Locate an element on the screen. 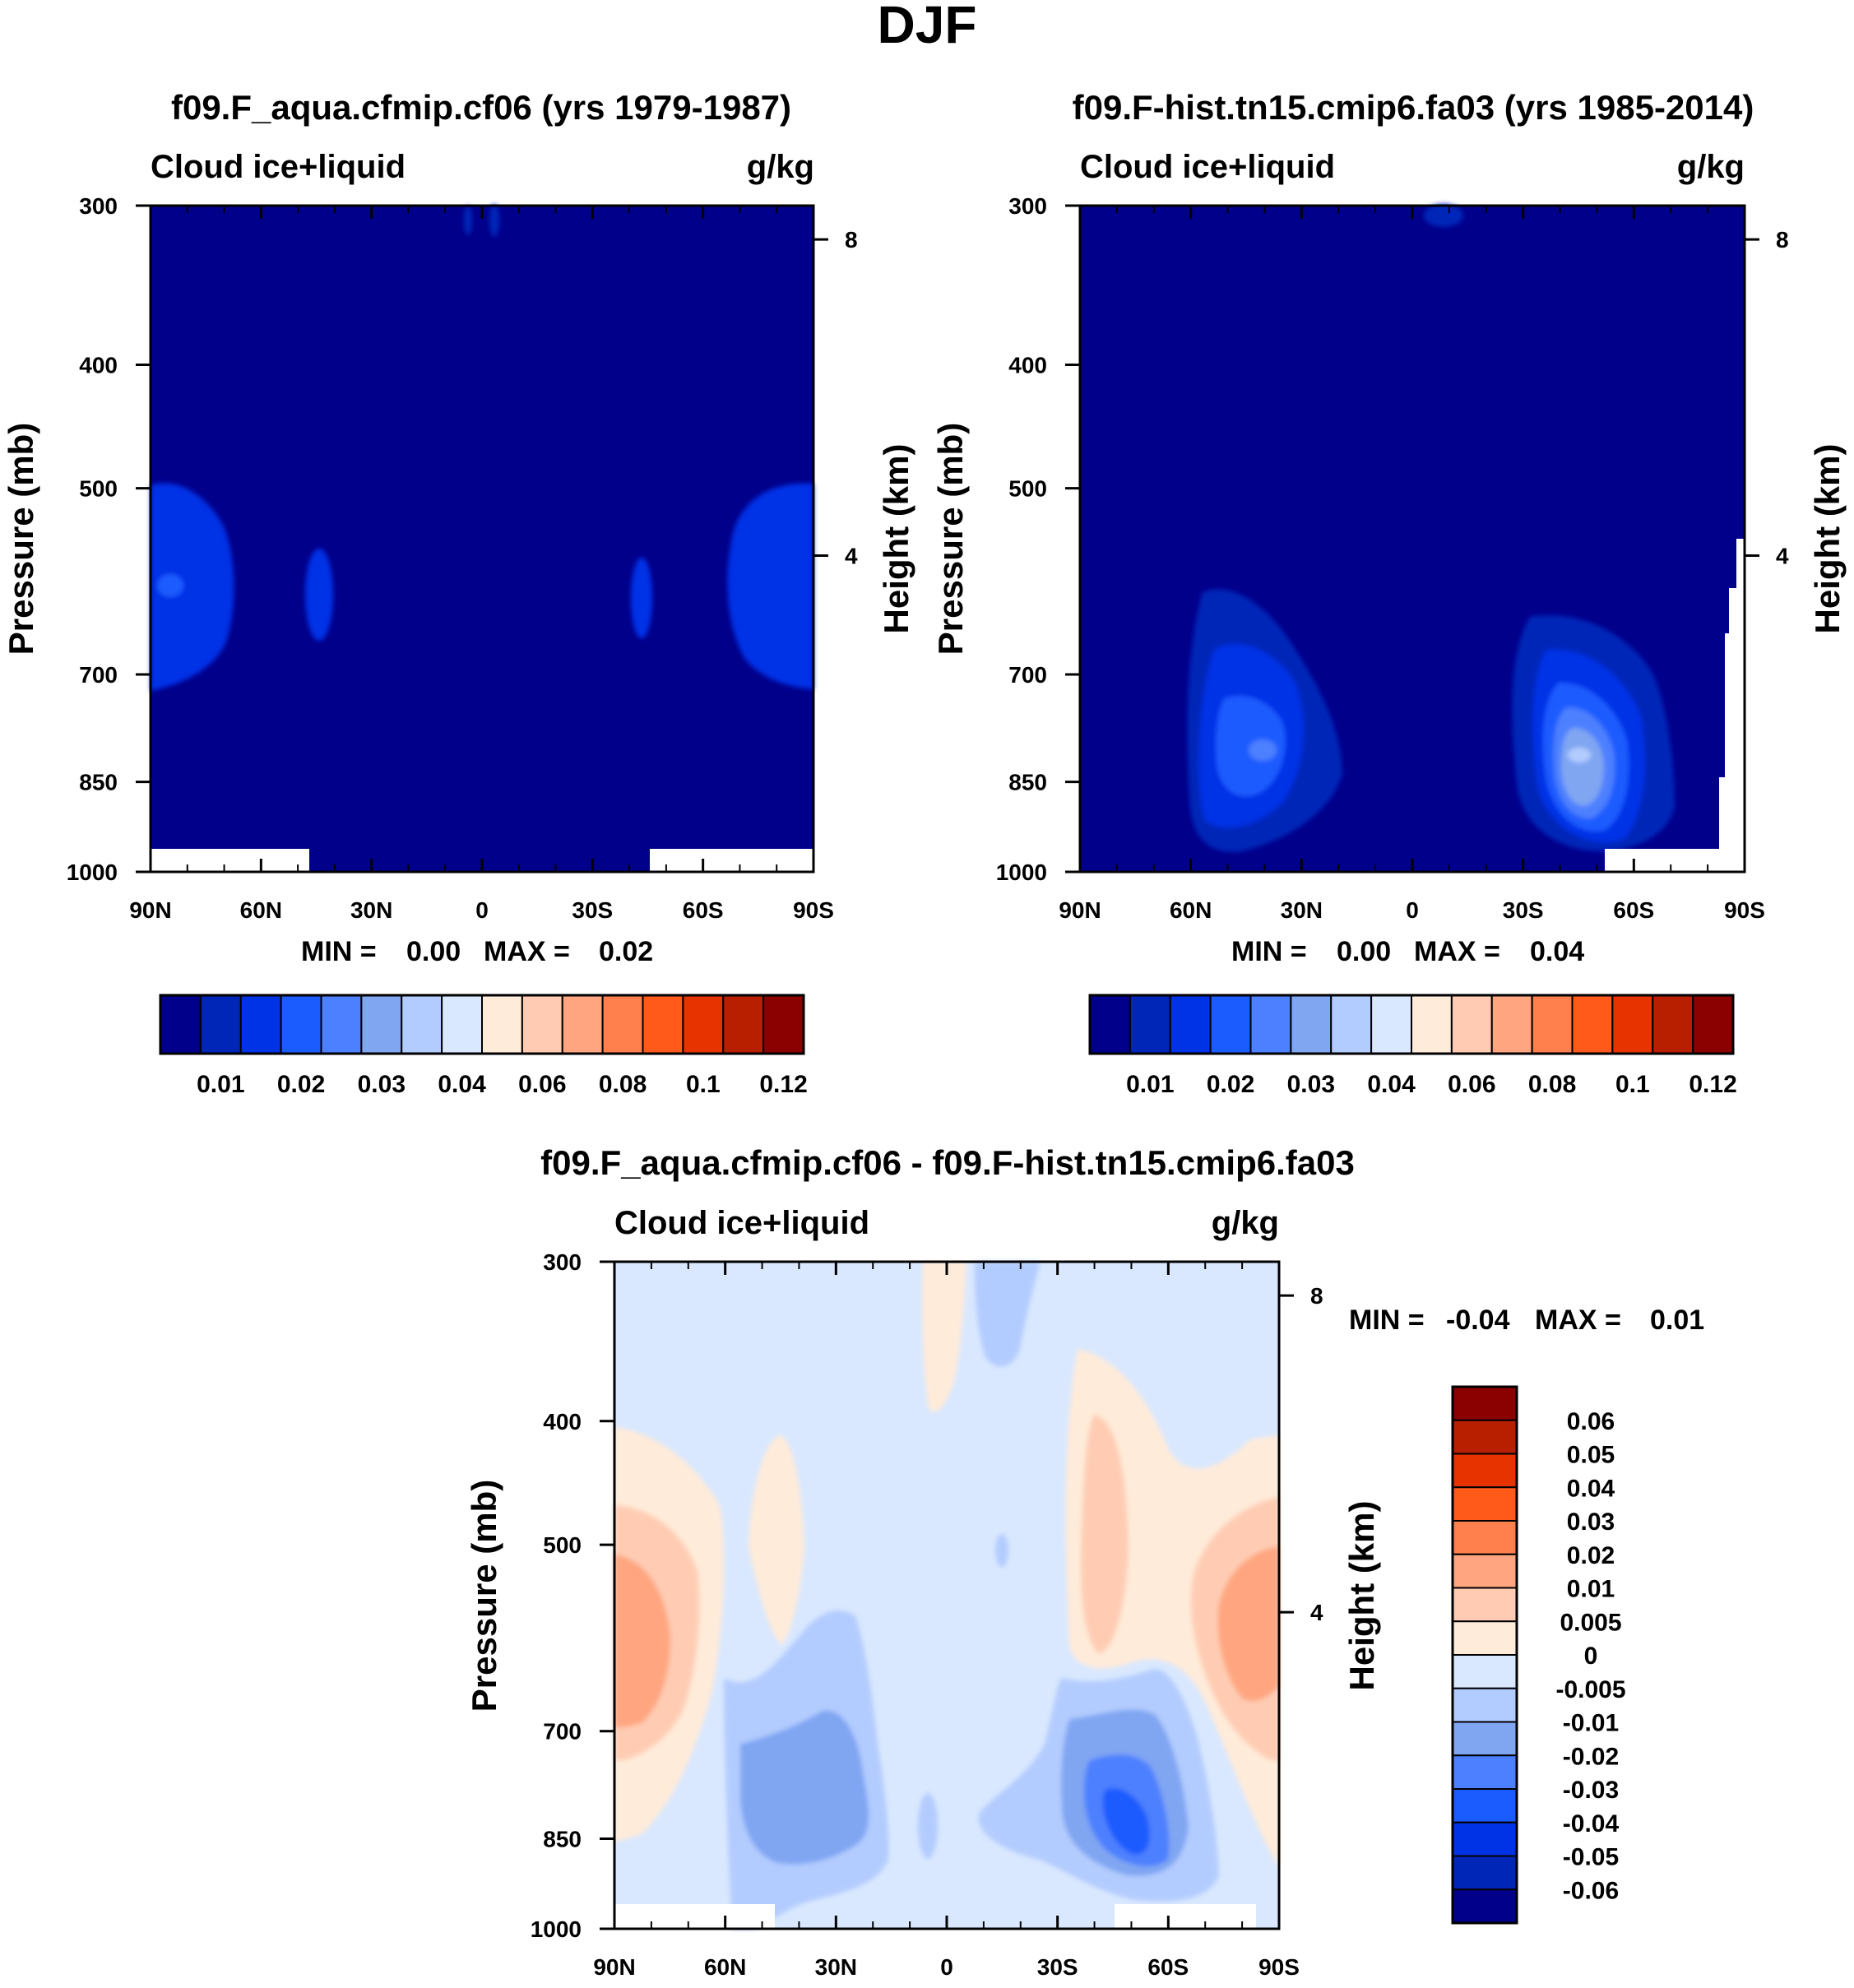 The height and width of the screenshot is (1988, 1854). panel-model-min-label: MIN = is located at coordinates (339, 952).